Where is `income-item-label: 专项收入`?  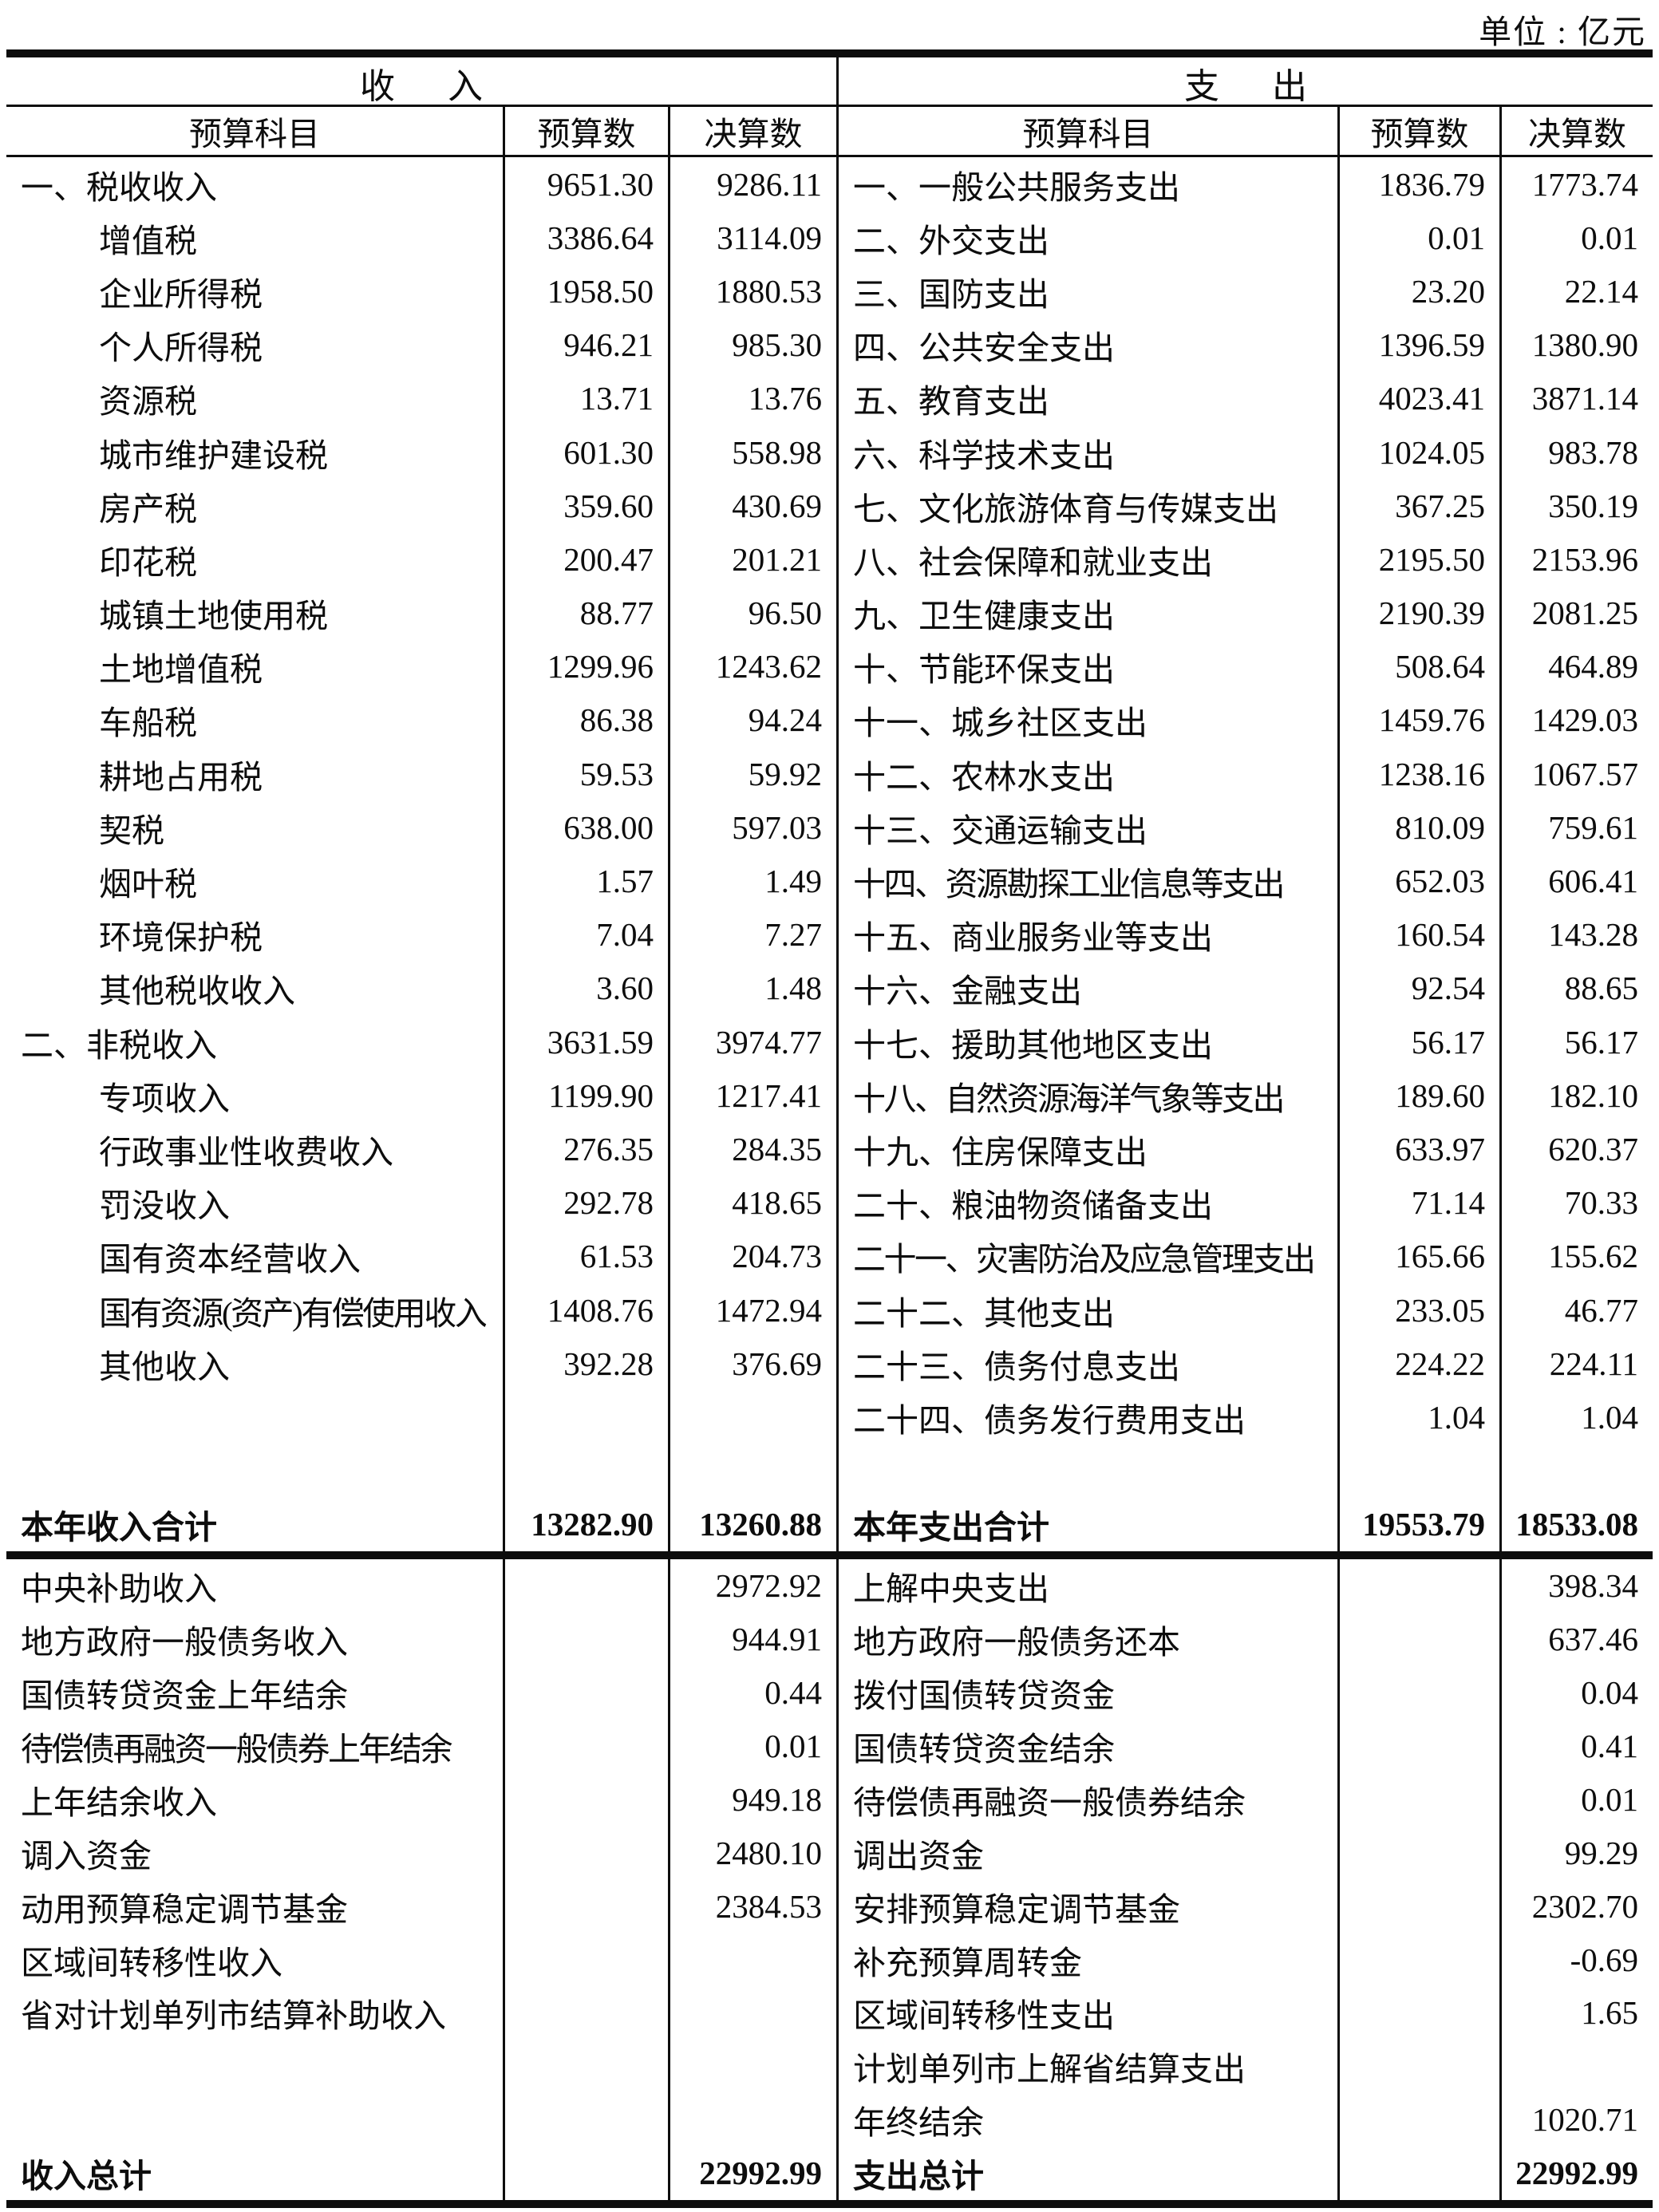 income-item-label: 专项收入 is located at coordinates (164, 1098).